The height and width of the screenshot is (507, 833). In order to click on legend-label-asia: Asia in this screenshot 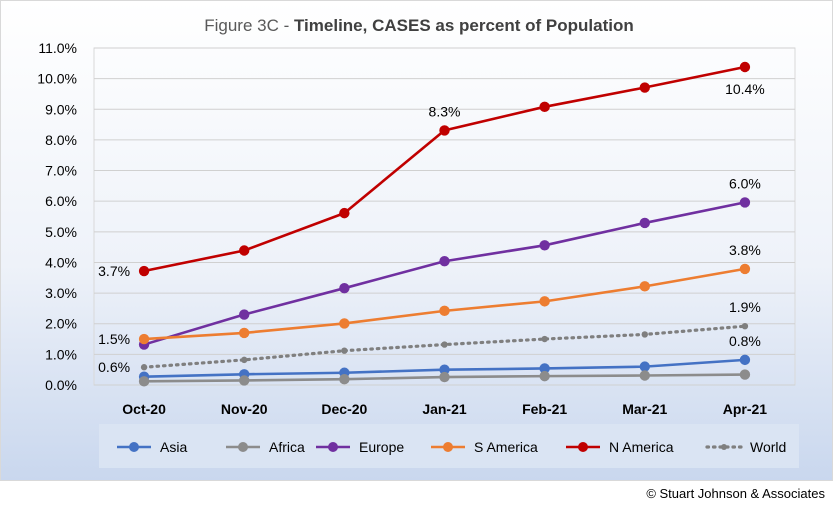, I will do `click(173, 447)`.